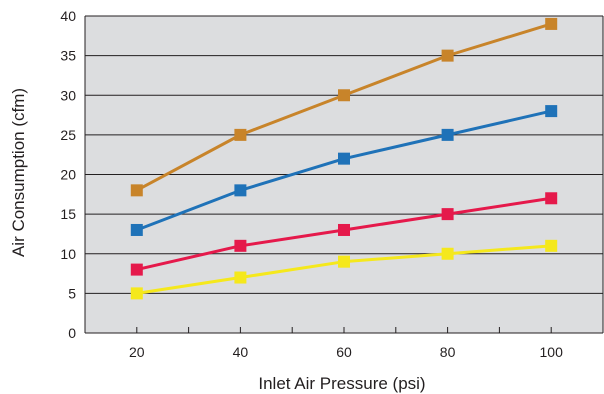  Describe the element at coordinates (68, 56) in the screenshot. I see `y-tick-label: 35` at that location.